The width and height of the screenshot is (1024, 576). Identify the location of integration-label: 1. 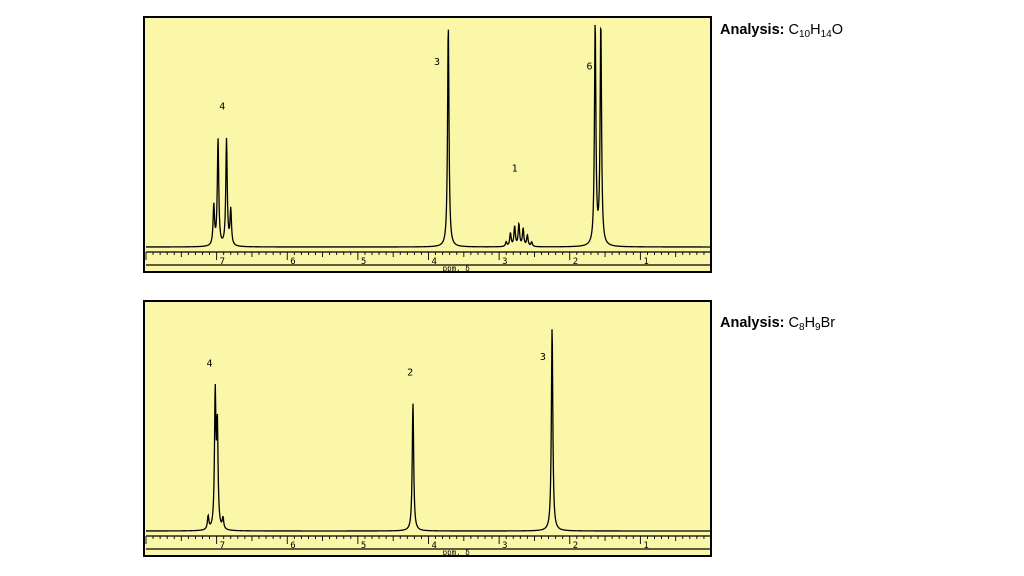
(515, 169).